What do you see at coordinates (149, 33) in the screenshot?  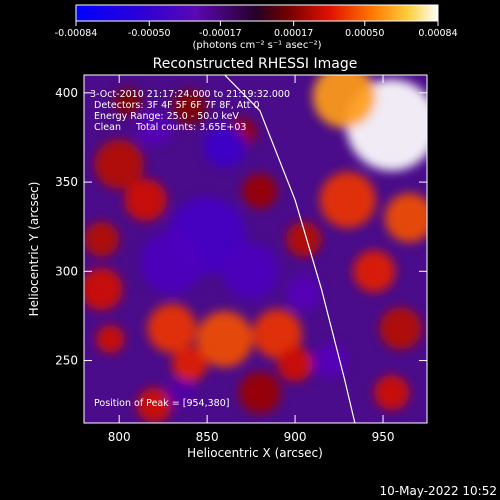 I see `colorbar-tick-label: -0.00050` at bounding box center [149, 33].